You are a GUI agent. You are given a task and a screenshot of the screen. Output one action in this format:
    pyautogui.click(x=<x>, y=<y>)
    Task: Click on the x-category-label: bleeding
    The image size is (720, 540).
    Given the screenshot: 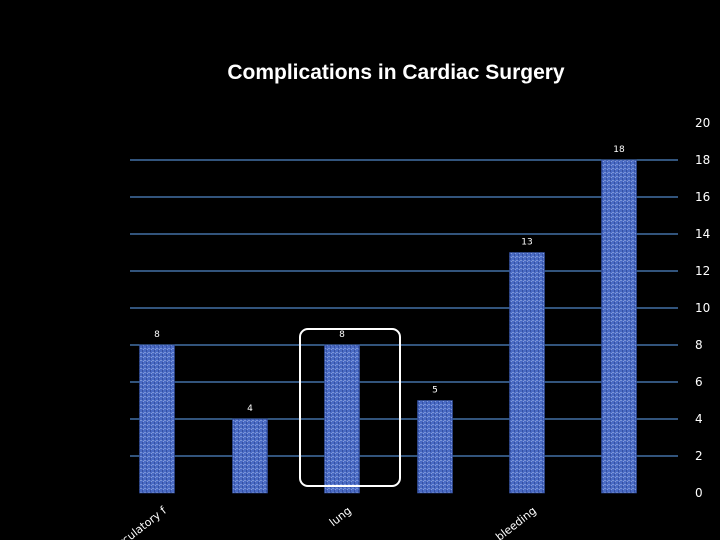 What is the action you would take?
    pyautogui.click(x=515, y=522)
    